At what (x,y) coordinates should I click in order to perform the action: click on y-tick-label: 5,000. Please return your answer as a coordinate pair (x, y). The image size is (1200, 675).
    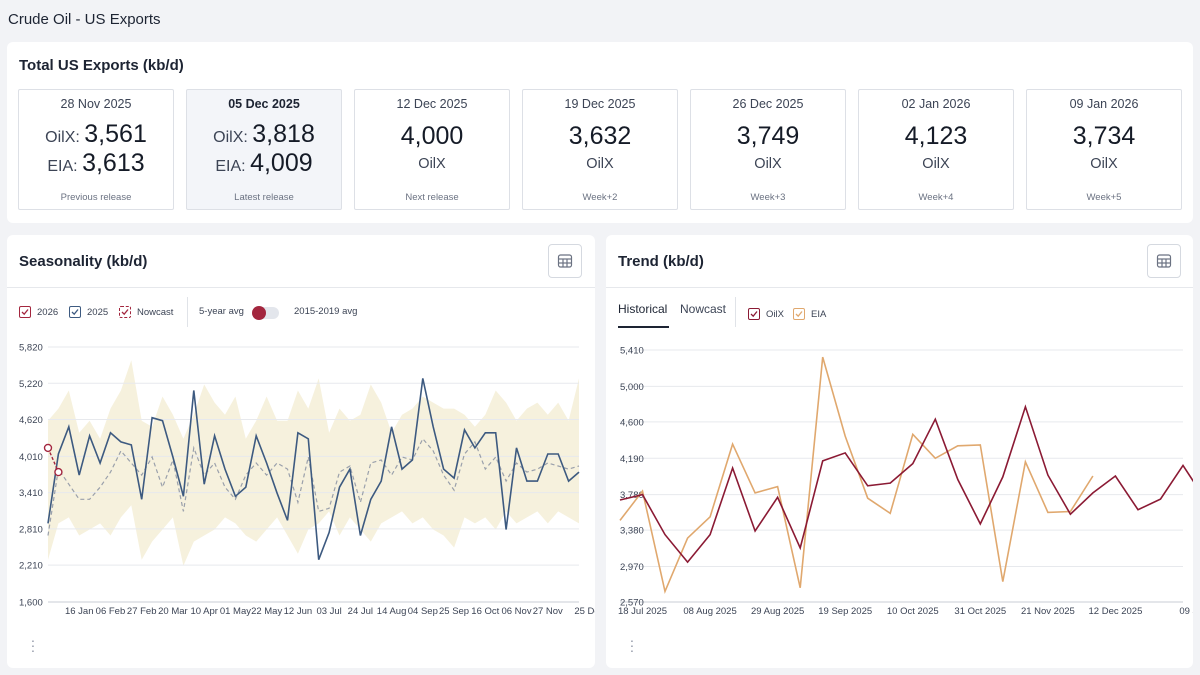
    Looking at the image, I should click on (632, 387).